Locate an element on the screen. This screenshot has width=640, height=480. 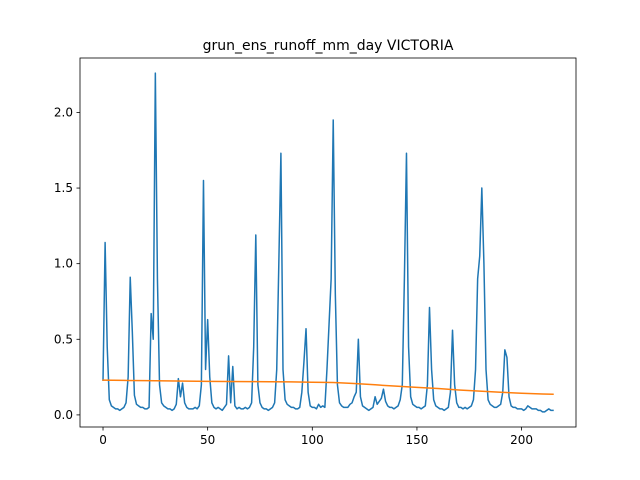
y-tick-label: 1.0 is located at coordinates (63, 264).